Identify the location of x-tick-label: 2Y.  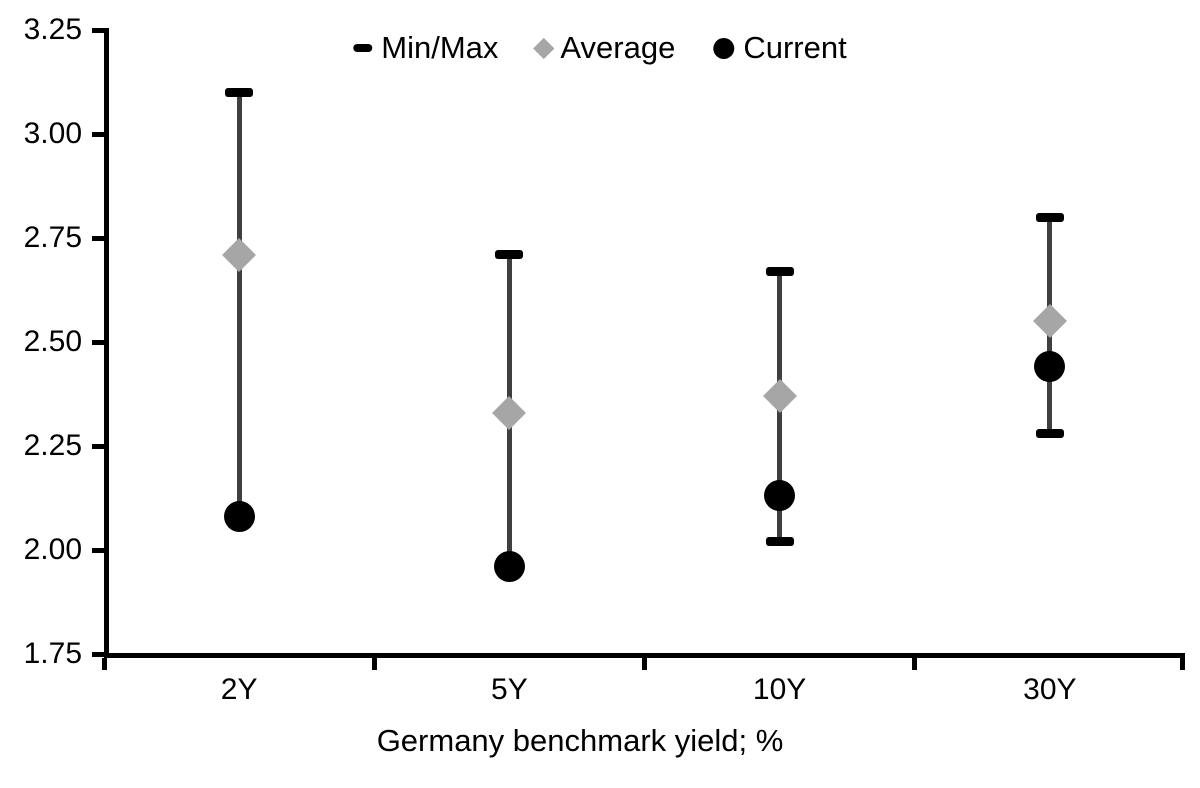
(239, 689).